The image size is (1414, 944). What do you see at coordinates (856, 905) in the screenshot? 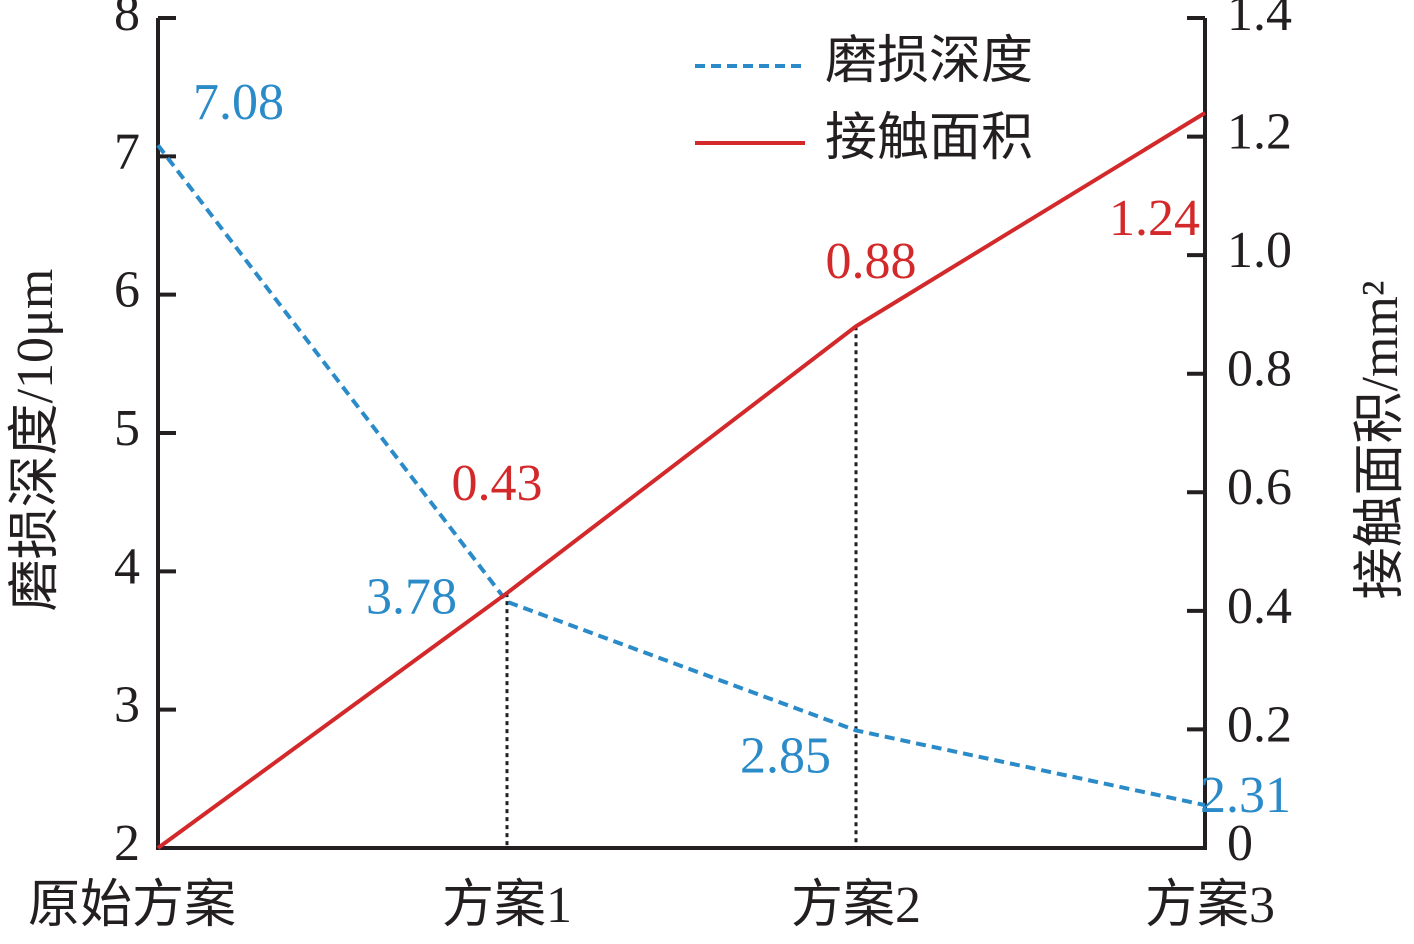
I see `x-tick-label: 方案2` at bounding box center [856, 905].